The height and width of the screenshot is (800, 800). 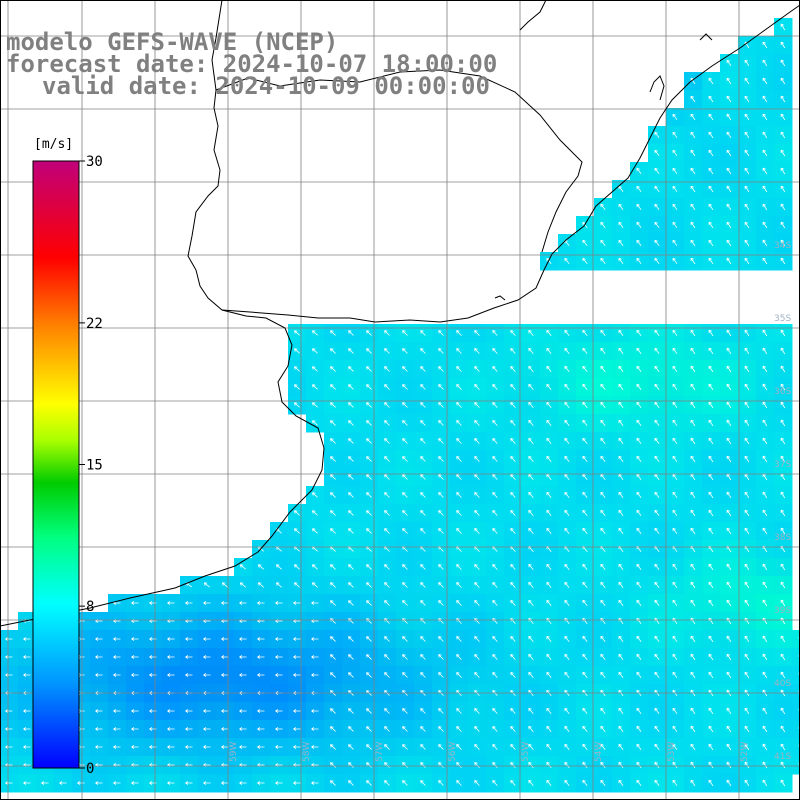 I want to click on colorbar: [m/s] 30 22 15 8 0, so click(x=67, y=457).